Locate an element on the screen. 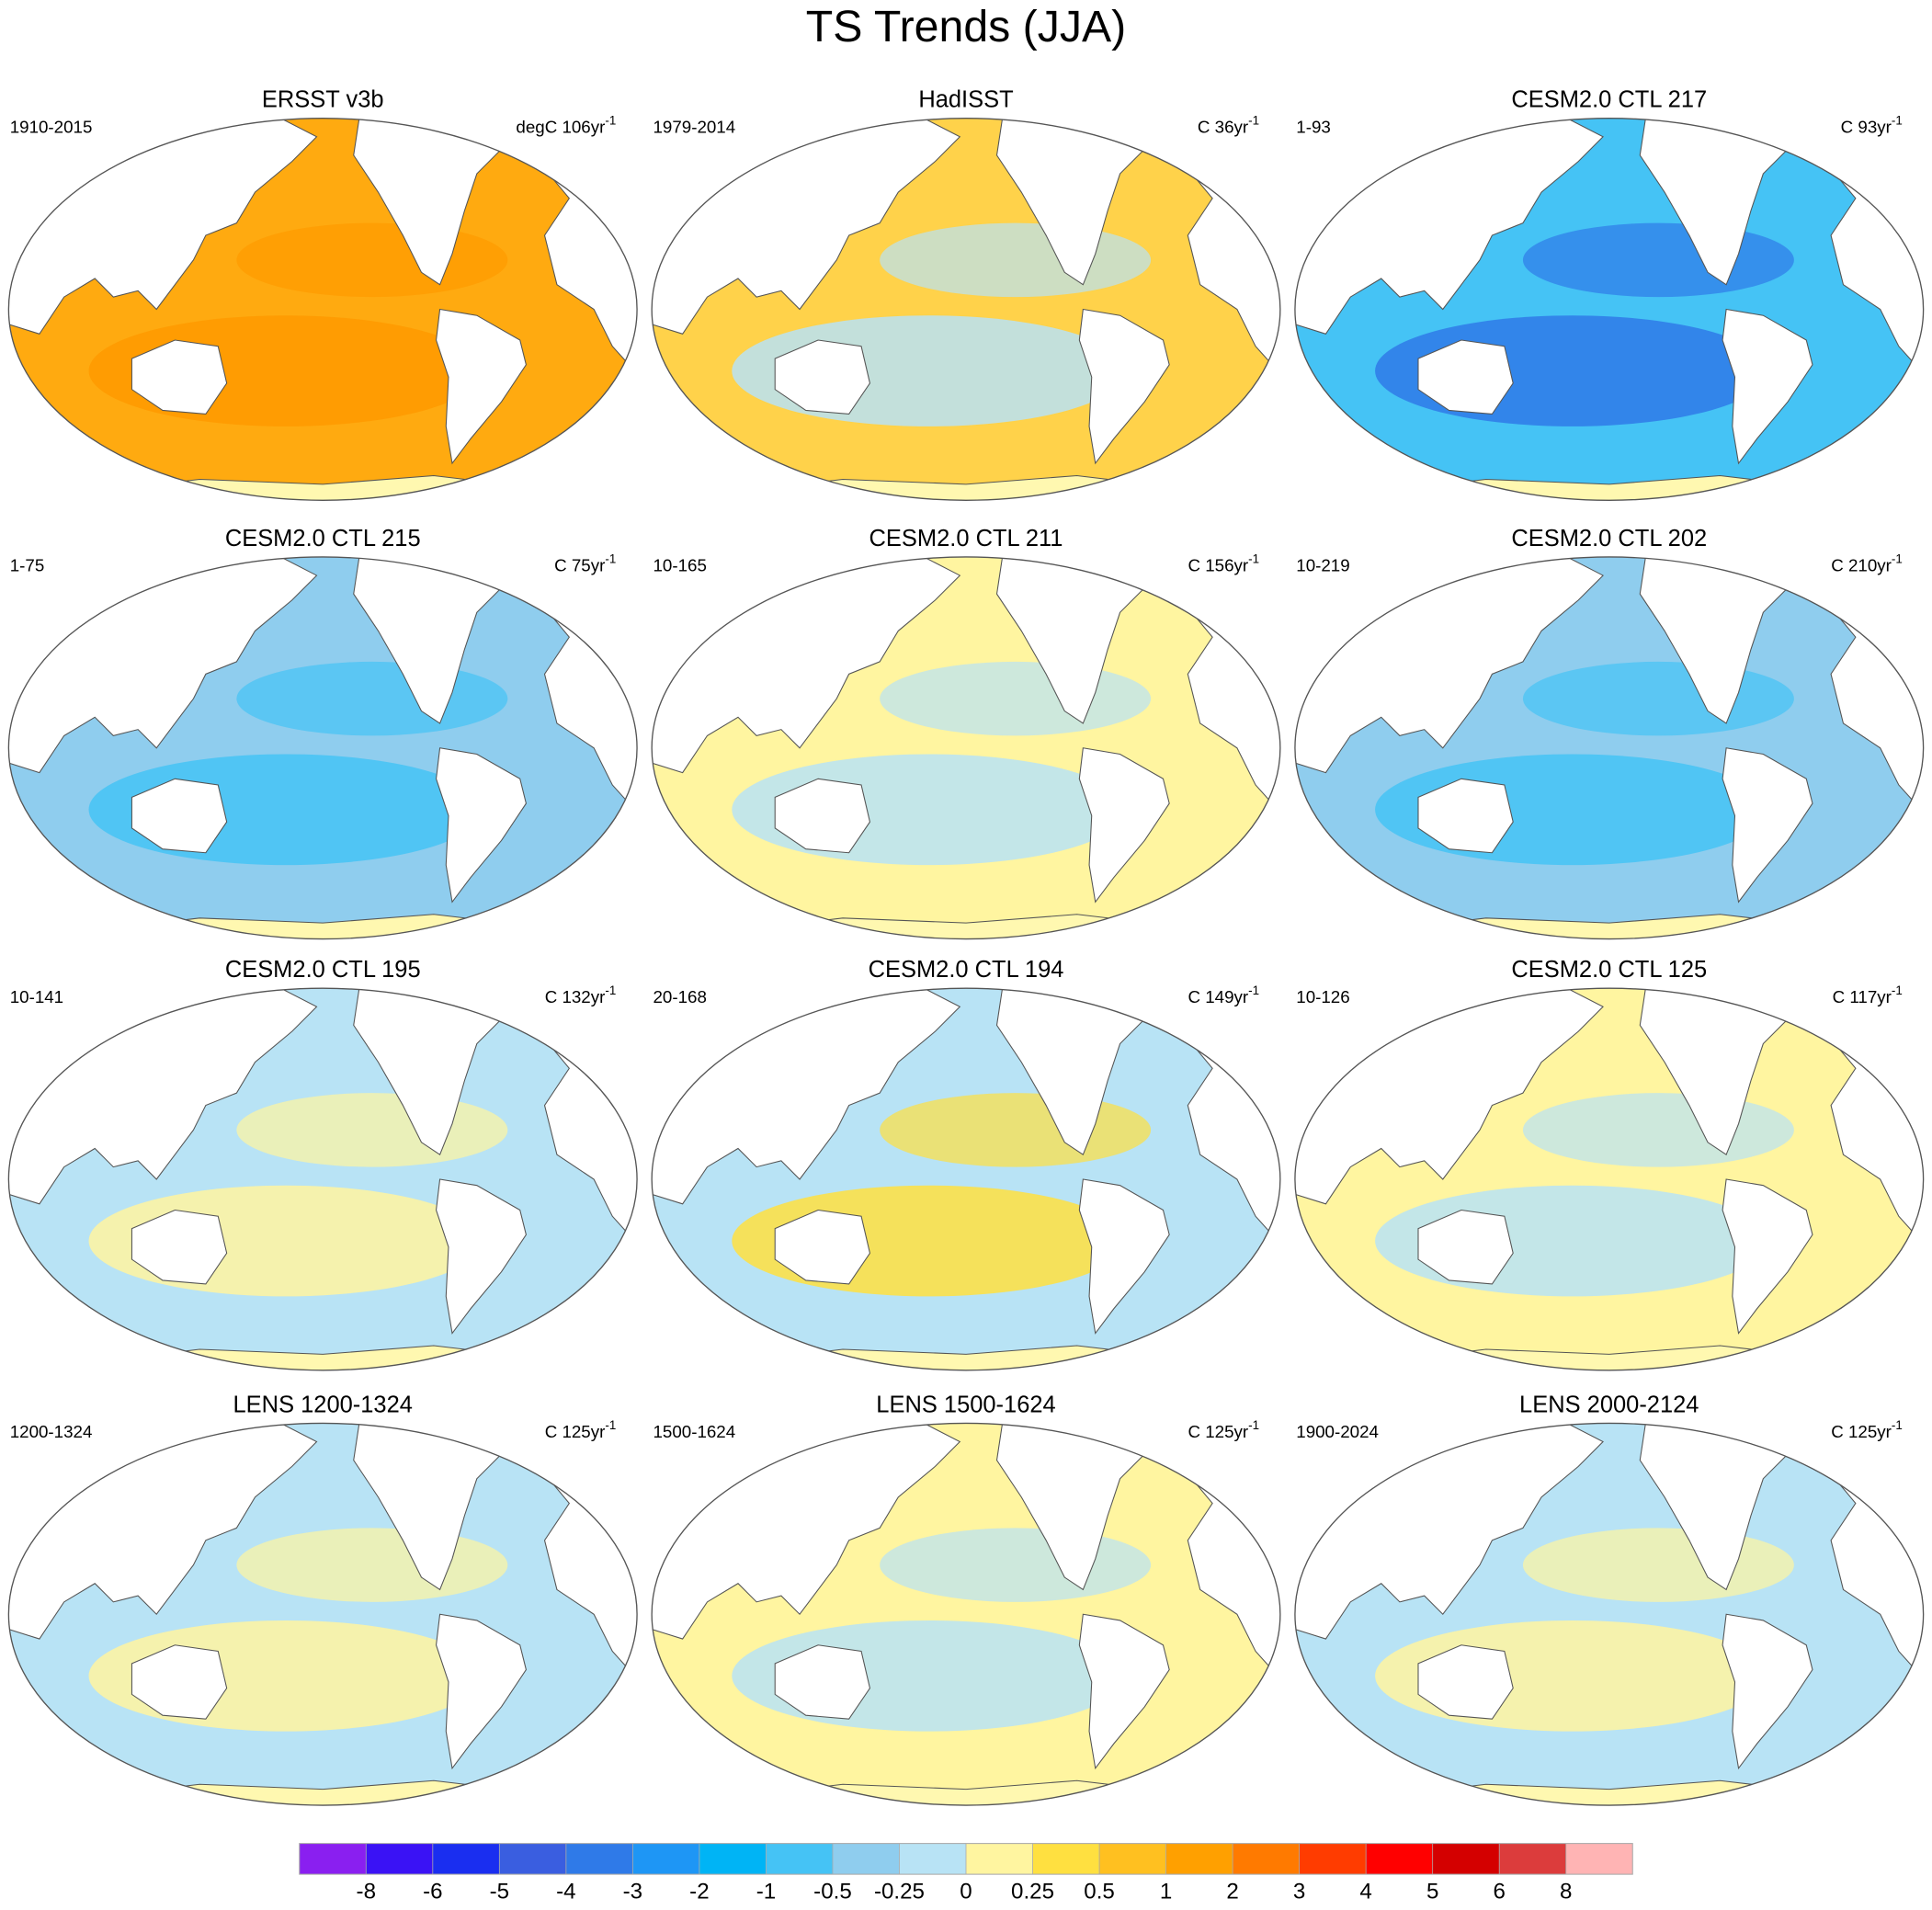 Image resolution: width=1932 pixels, height=1910 pixels. colorbar-tick-label: 1 is located at coordinates (1166, 1892).